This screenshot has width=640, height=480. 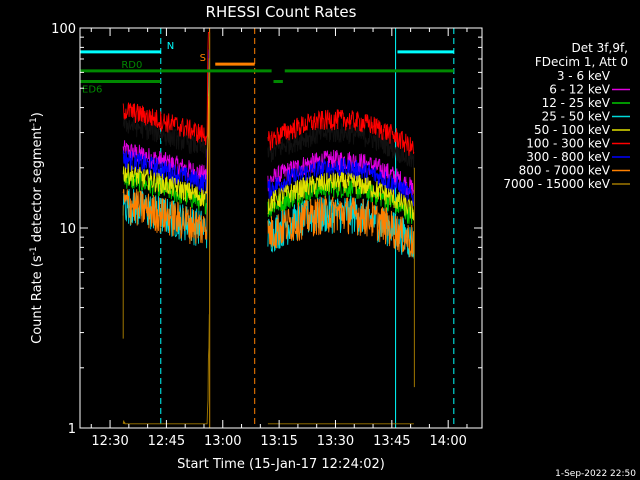 I want to click on legend-label: 7000 - 15000 keV, so click(x=556, y=184).